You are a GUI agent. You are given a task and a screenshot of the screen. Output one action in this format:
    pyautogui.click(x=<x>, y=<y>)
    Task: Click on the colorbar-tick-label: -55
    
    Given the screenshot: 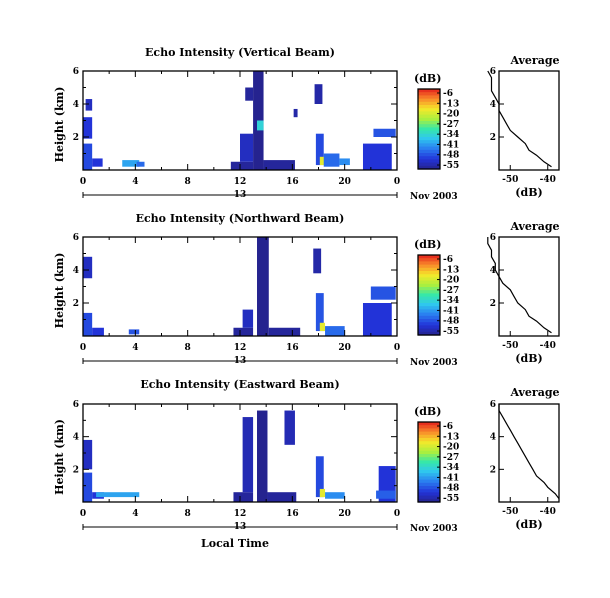 What is the action you would take?
    pyautogui.click(x=451, y=166)
    